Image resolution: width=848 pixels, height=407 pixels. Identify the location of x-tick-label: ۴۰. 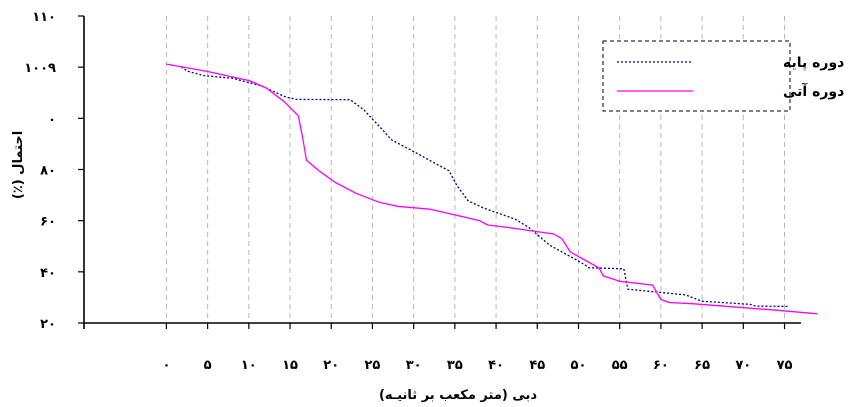
(496, 365).